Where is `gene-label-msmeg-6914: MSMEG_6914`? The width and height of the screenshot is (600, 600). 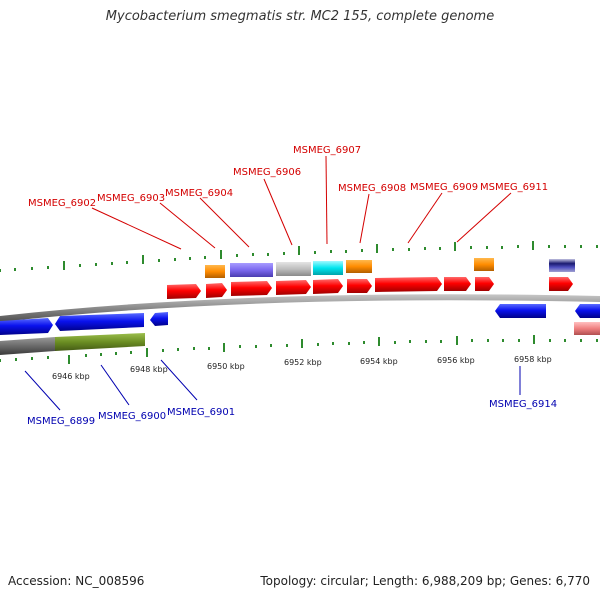
gene-label-msmeg-6914: MSMEG_6914 is located at coordinates (523, 404).